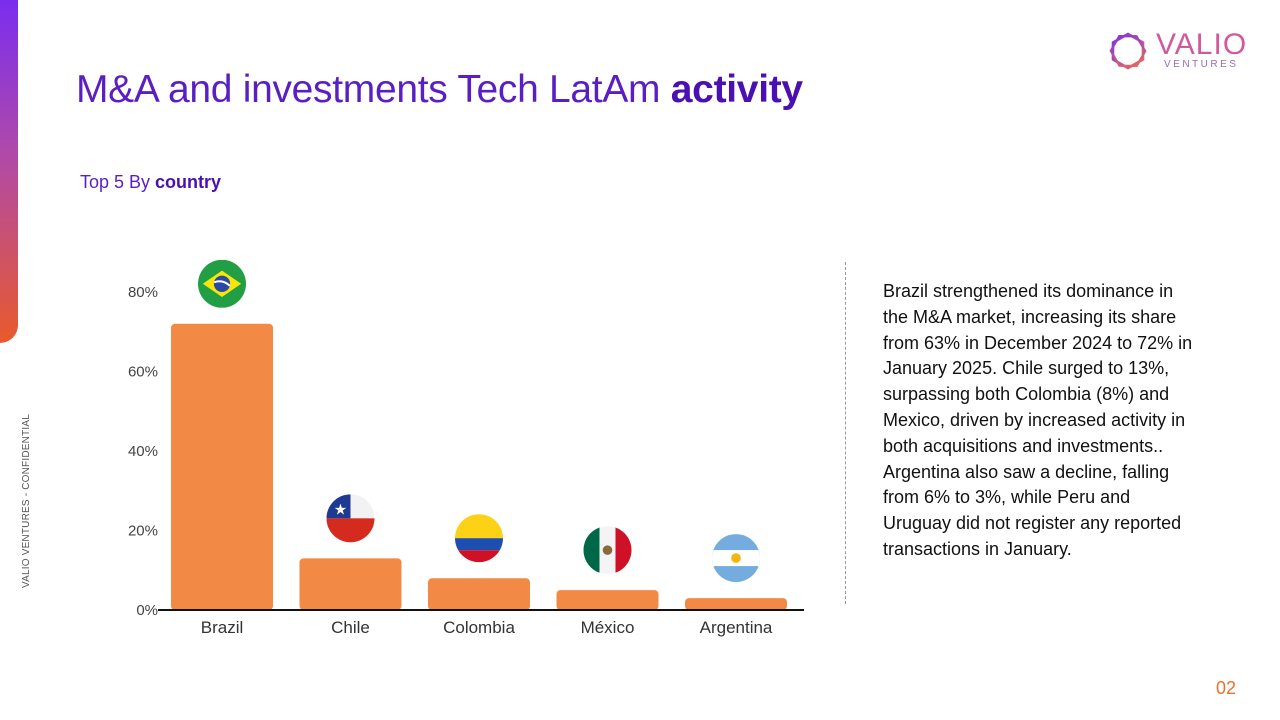  What do you see at coordinates (607, 550) in the screenshot?
I see `mexico-flag-icon` at bounding box center [607, 550].